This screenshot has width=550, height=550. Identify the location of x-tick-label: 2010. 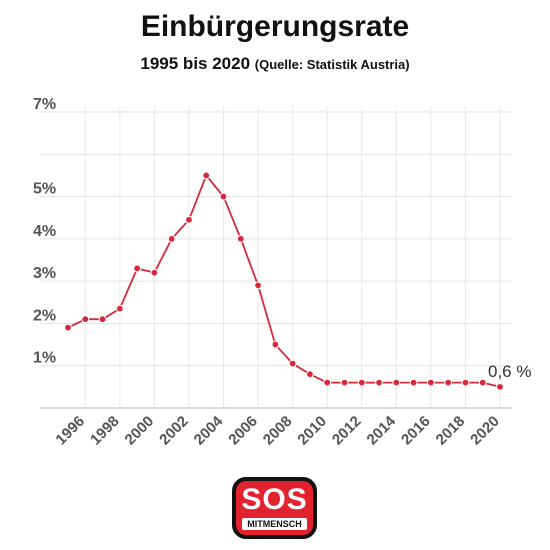
(312, 431).